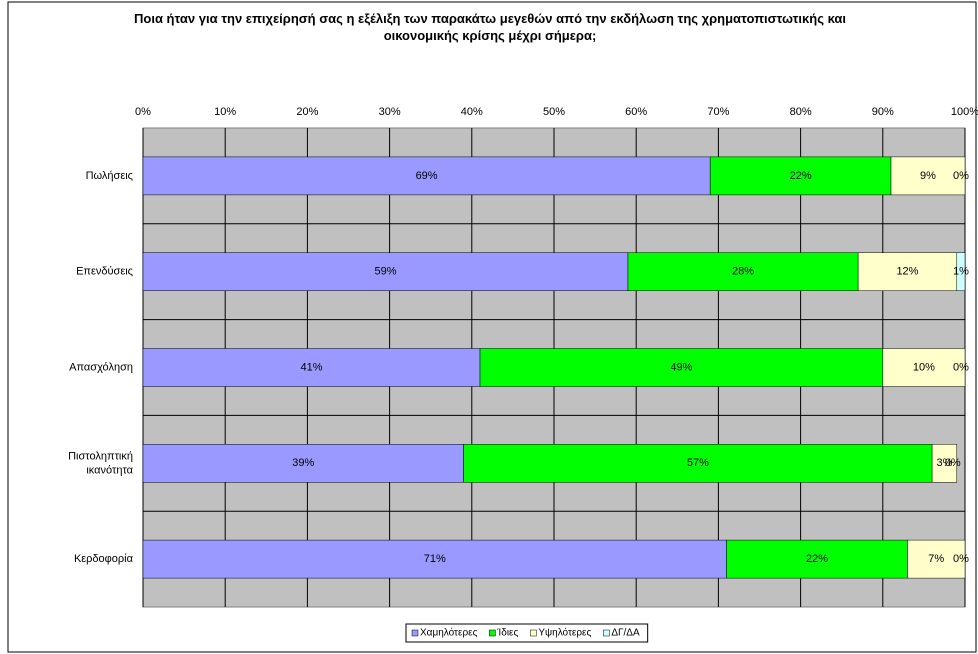  Describe the element at coordinates (101, 367) in the screenshot. I see `y-tick-label: Απασχόληση` at that location.